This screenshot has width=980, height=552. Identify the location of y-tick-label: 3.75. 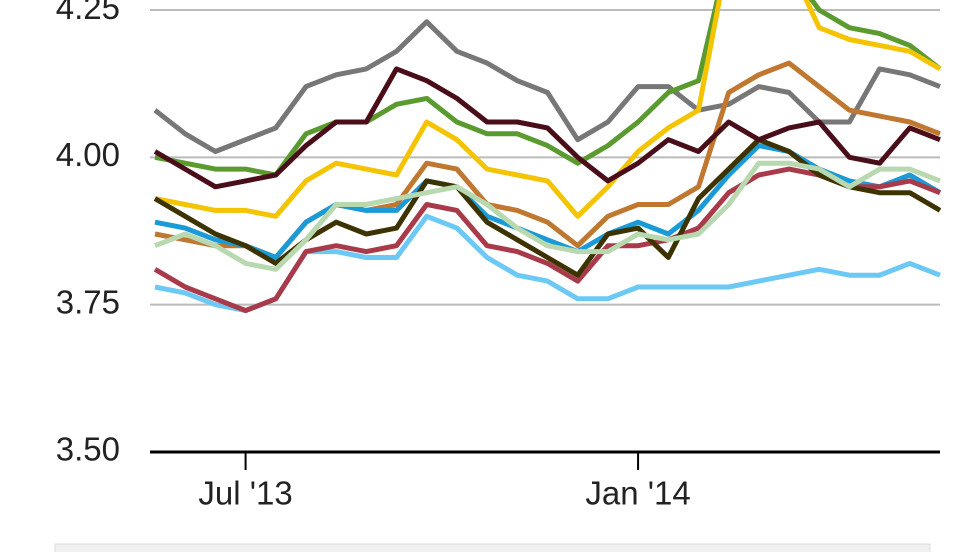
(88, 301).